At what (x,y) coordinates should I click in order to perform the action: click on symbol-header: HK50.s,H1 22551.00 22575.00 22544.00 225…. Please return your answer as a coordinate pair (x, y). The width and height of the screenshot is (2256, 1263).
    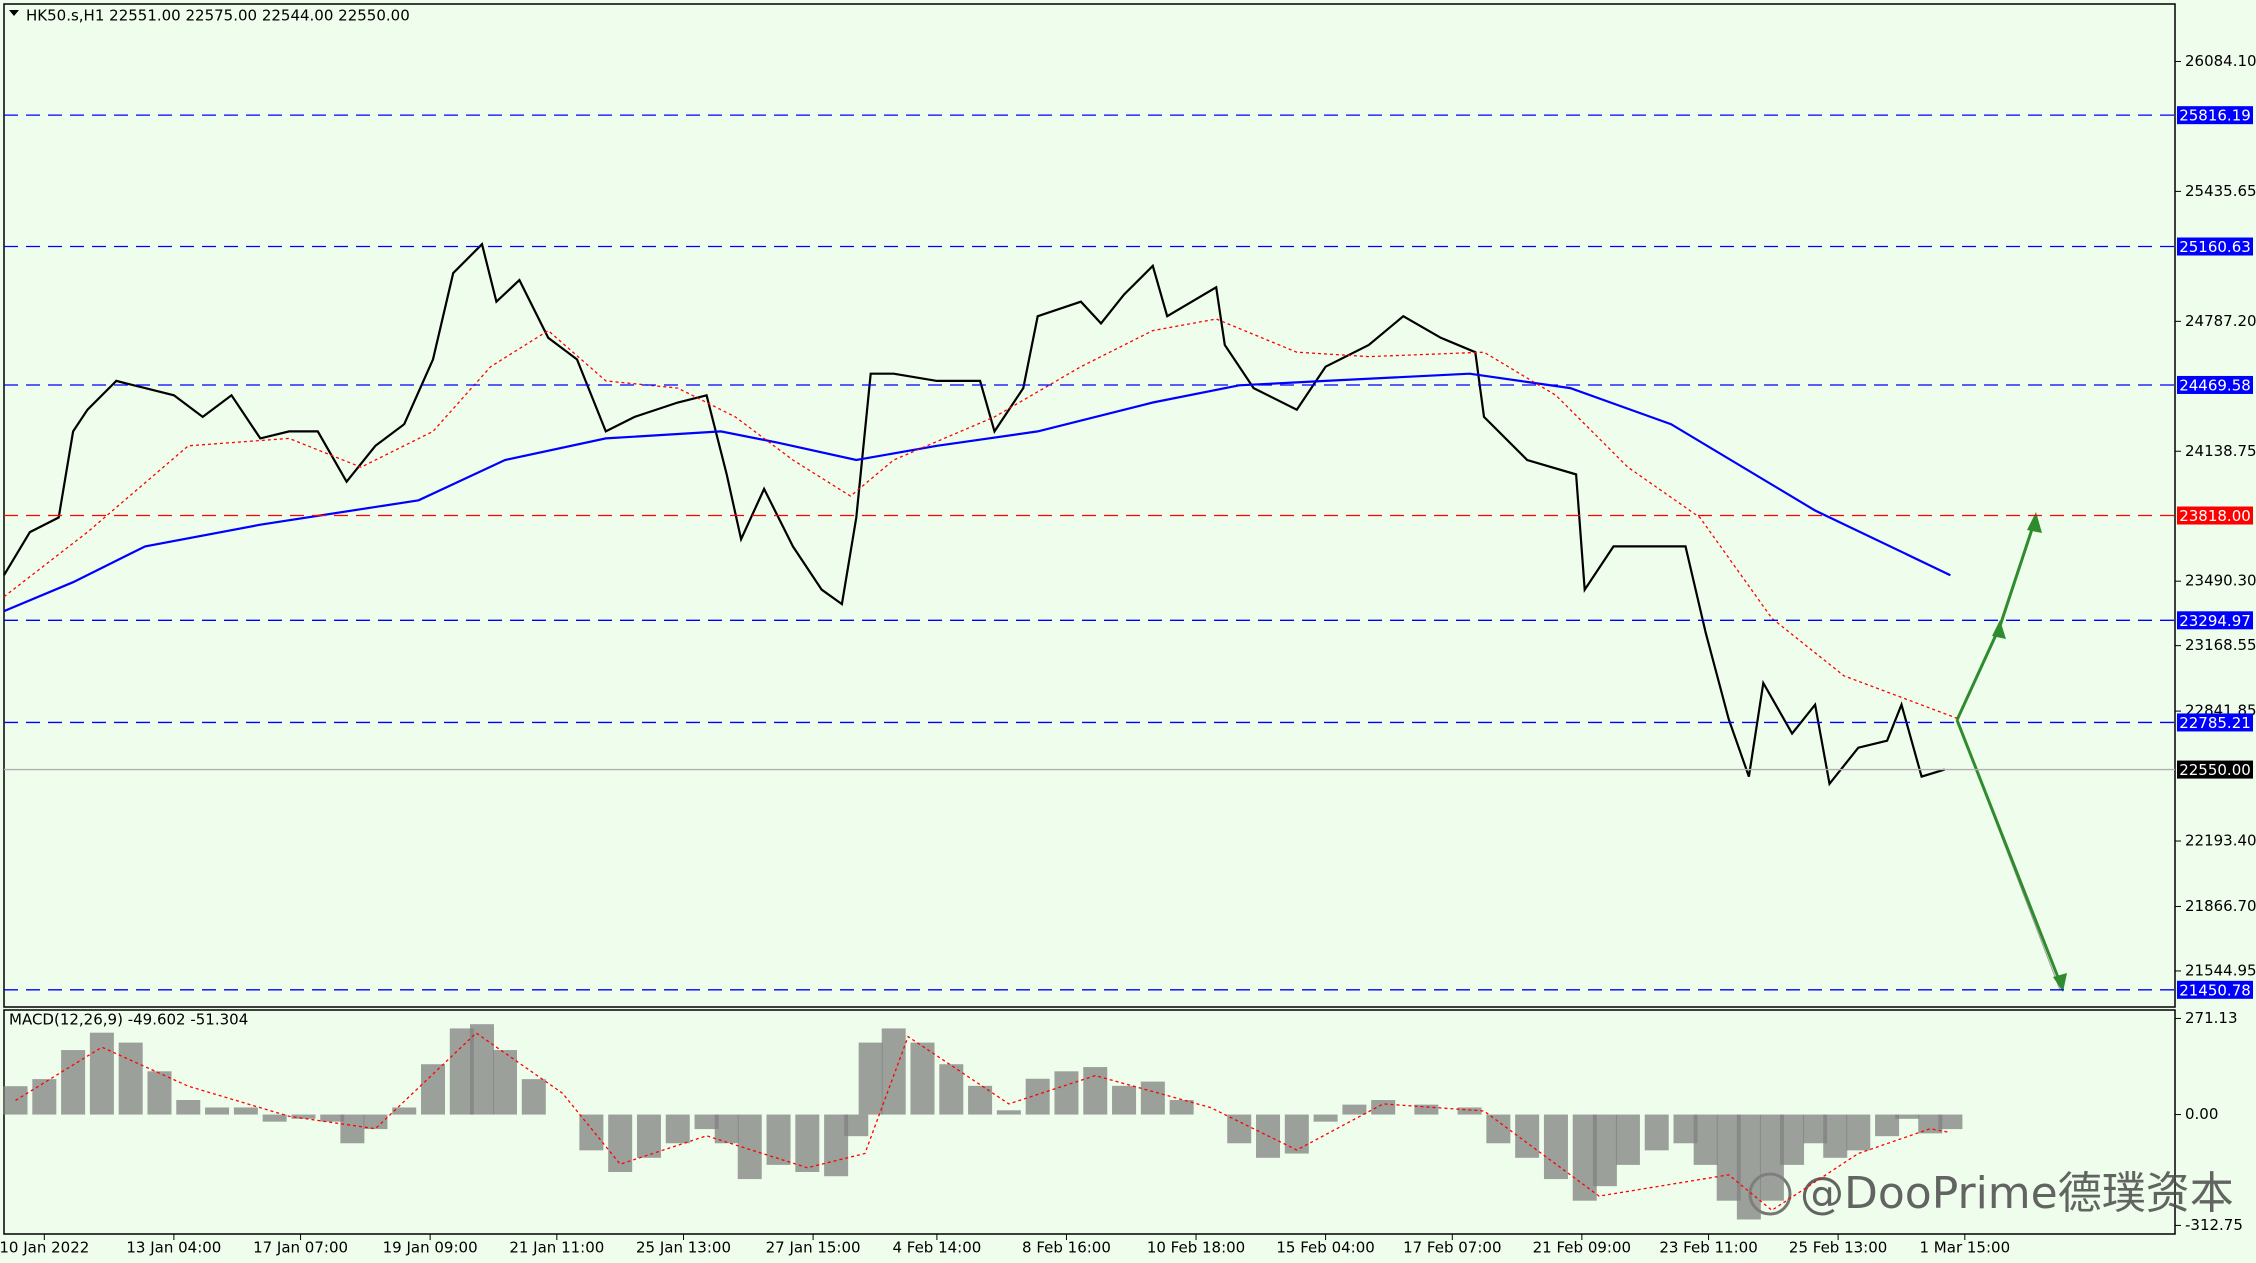
    Looking at the image, I should click on (218, 16).